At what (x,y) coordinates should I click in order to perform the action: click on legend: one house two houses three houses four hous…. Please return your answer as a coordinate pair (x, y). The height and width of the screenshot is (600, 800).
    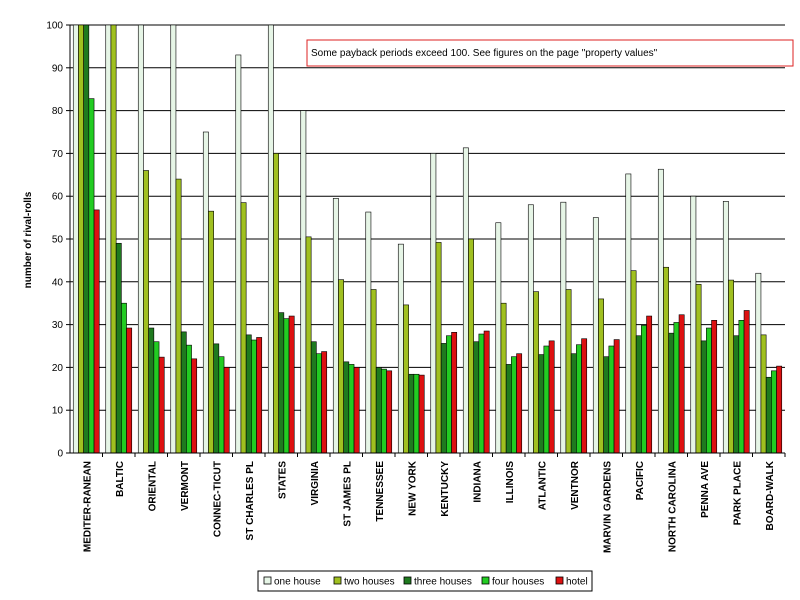
    Looking at the image, I should click on (425, 581).